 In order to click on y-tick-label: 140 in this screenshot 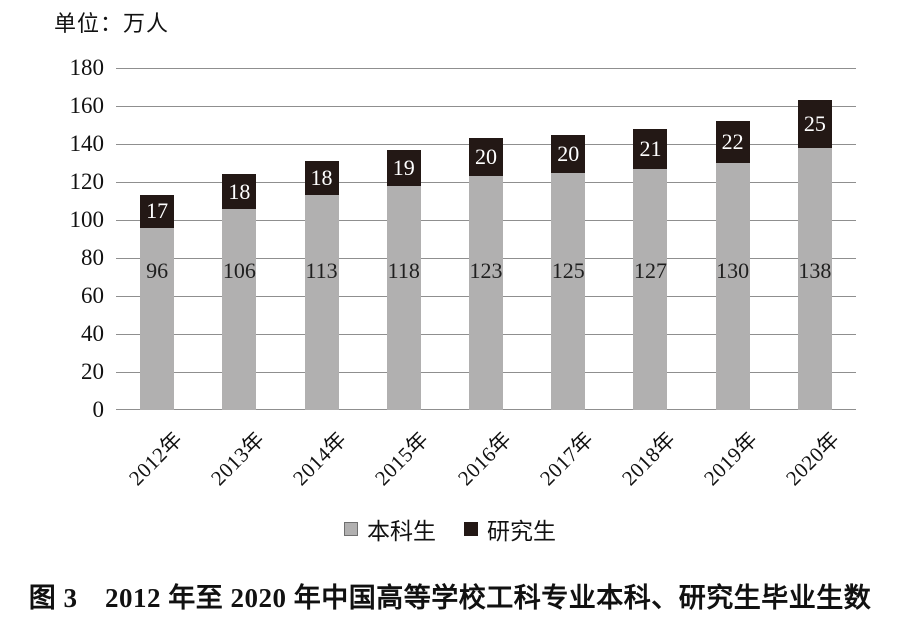, I will do `click(87, 143)`.